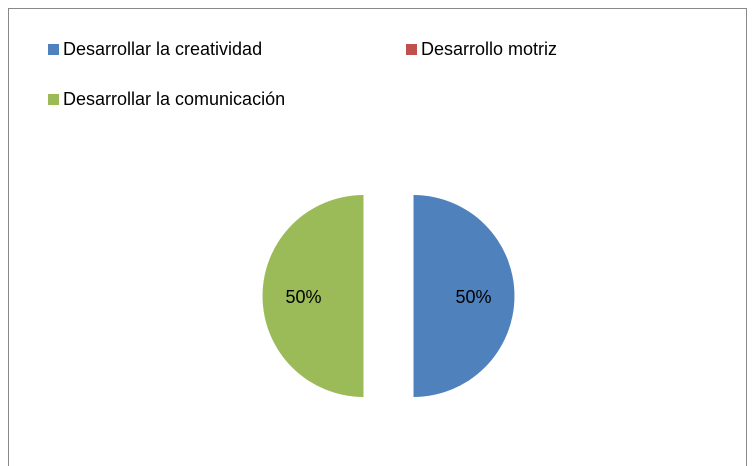 The width and height of the screenshot is (755, 466). I want to click on legend-label: Desarrollar la creatividad, so click(162, 49).